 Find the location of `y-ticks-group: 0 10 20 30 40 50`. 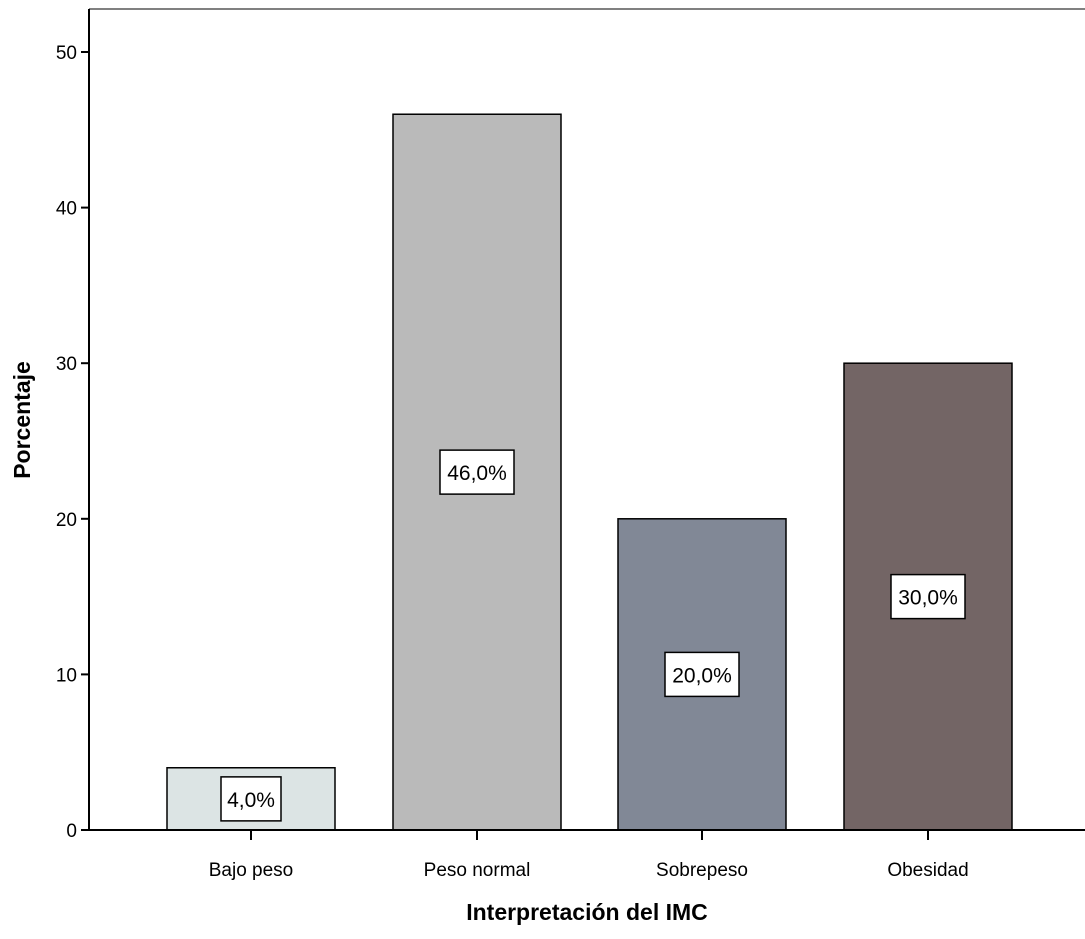

y-ticks-group: 0 10 20 30 40 50 is located at coordinates (72, 442).